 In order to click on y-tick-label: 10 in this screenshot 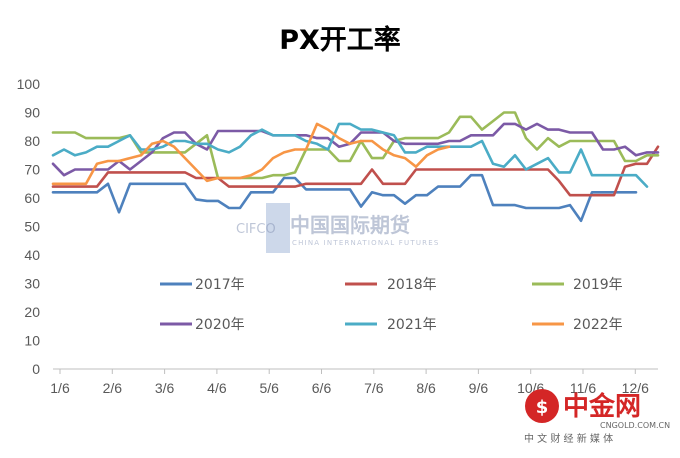, I will do `click(32, 341)`.